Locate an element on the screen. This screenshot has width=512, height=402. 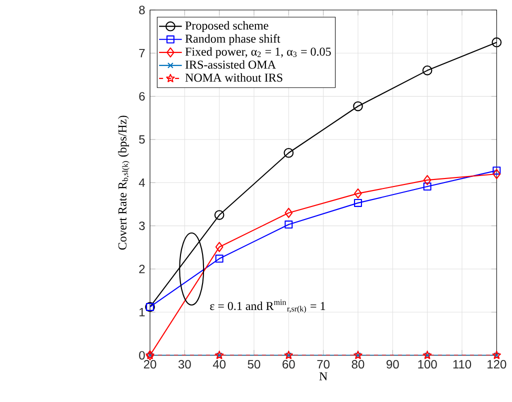
x-tick-label: 20 is located at coordinates (150, 364).